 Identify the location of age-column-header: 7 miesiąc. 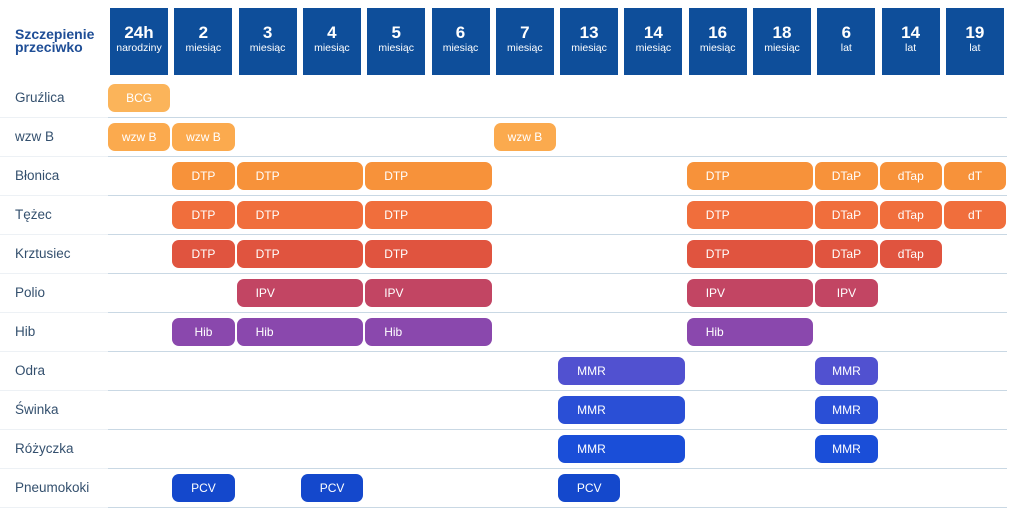
(524, 41).